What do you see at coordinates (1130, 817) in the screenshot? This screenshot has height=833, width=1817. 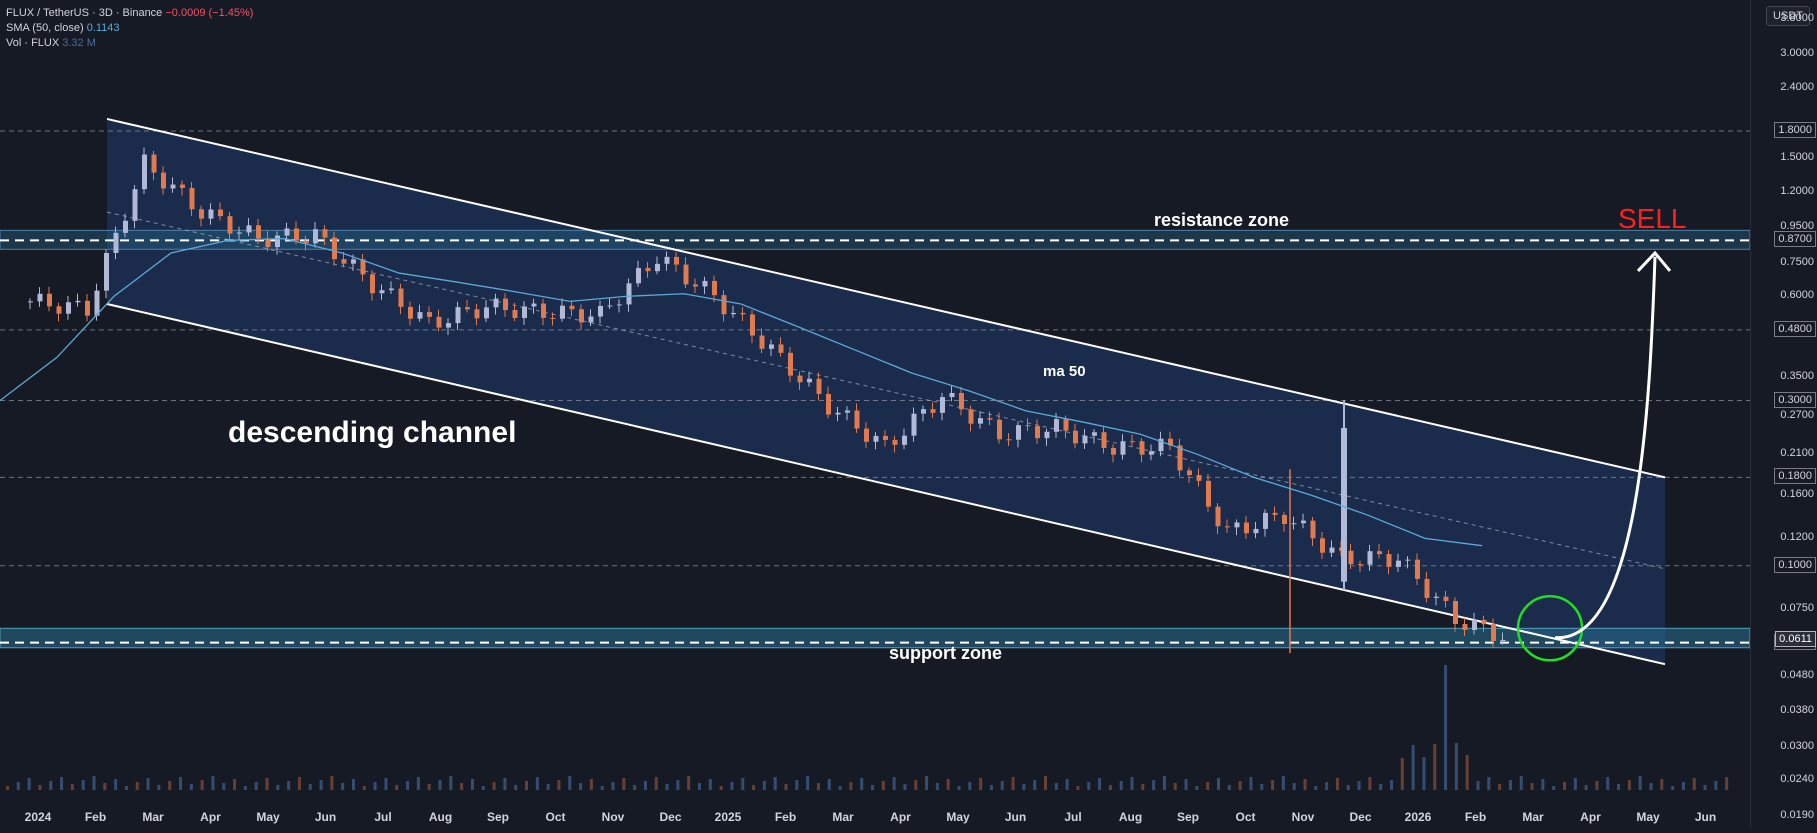 I see `time-tick: Aug` at bounding box center [1130, 817].